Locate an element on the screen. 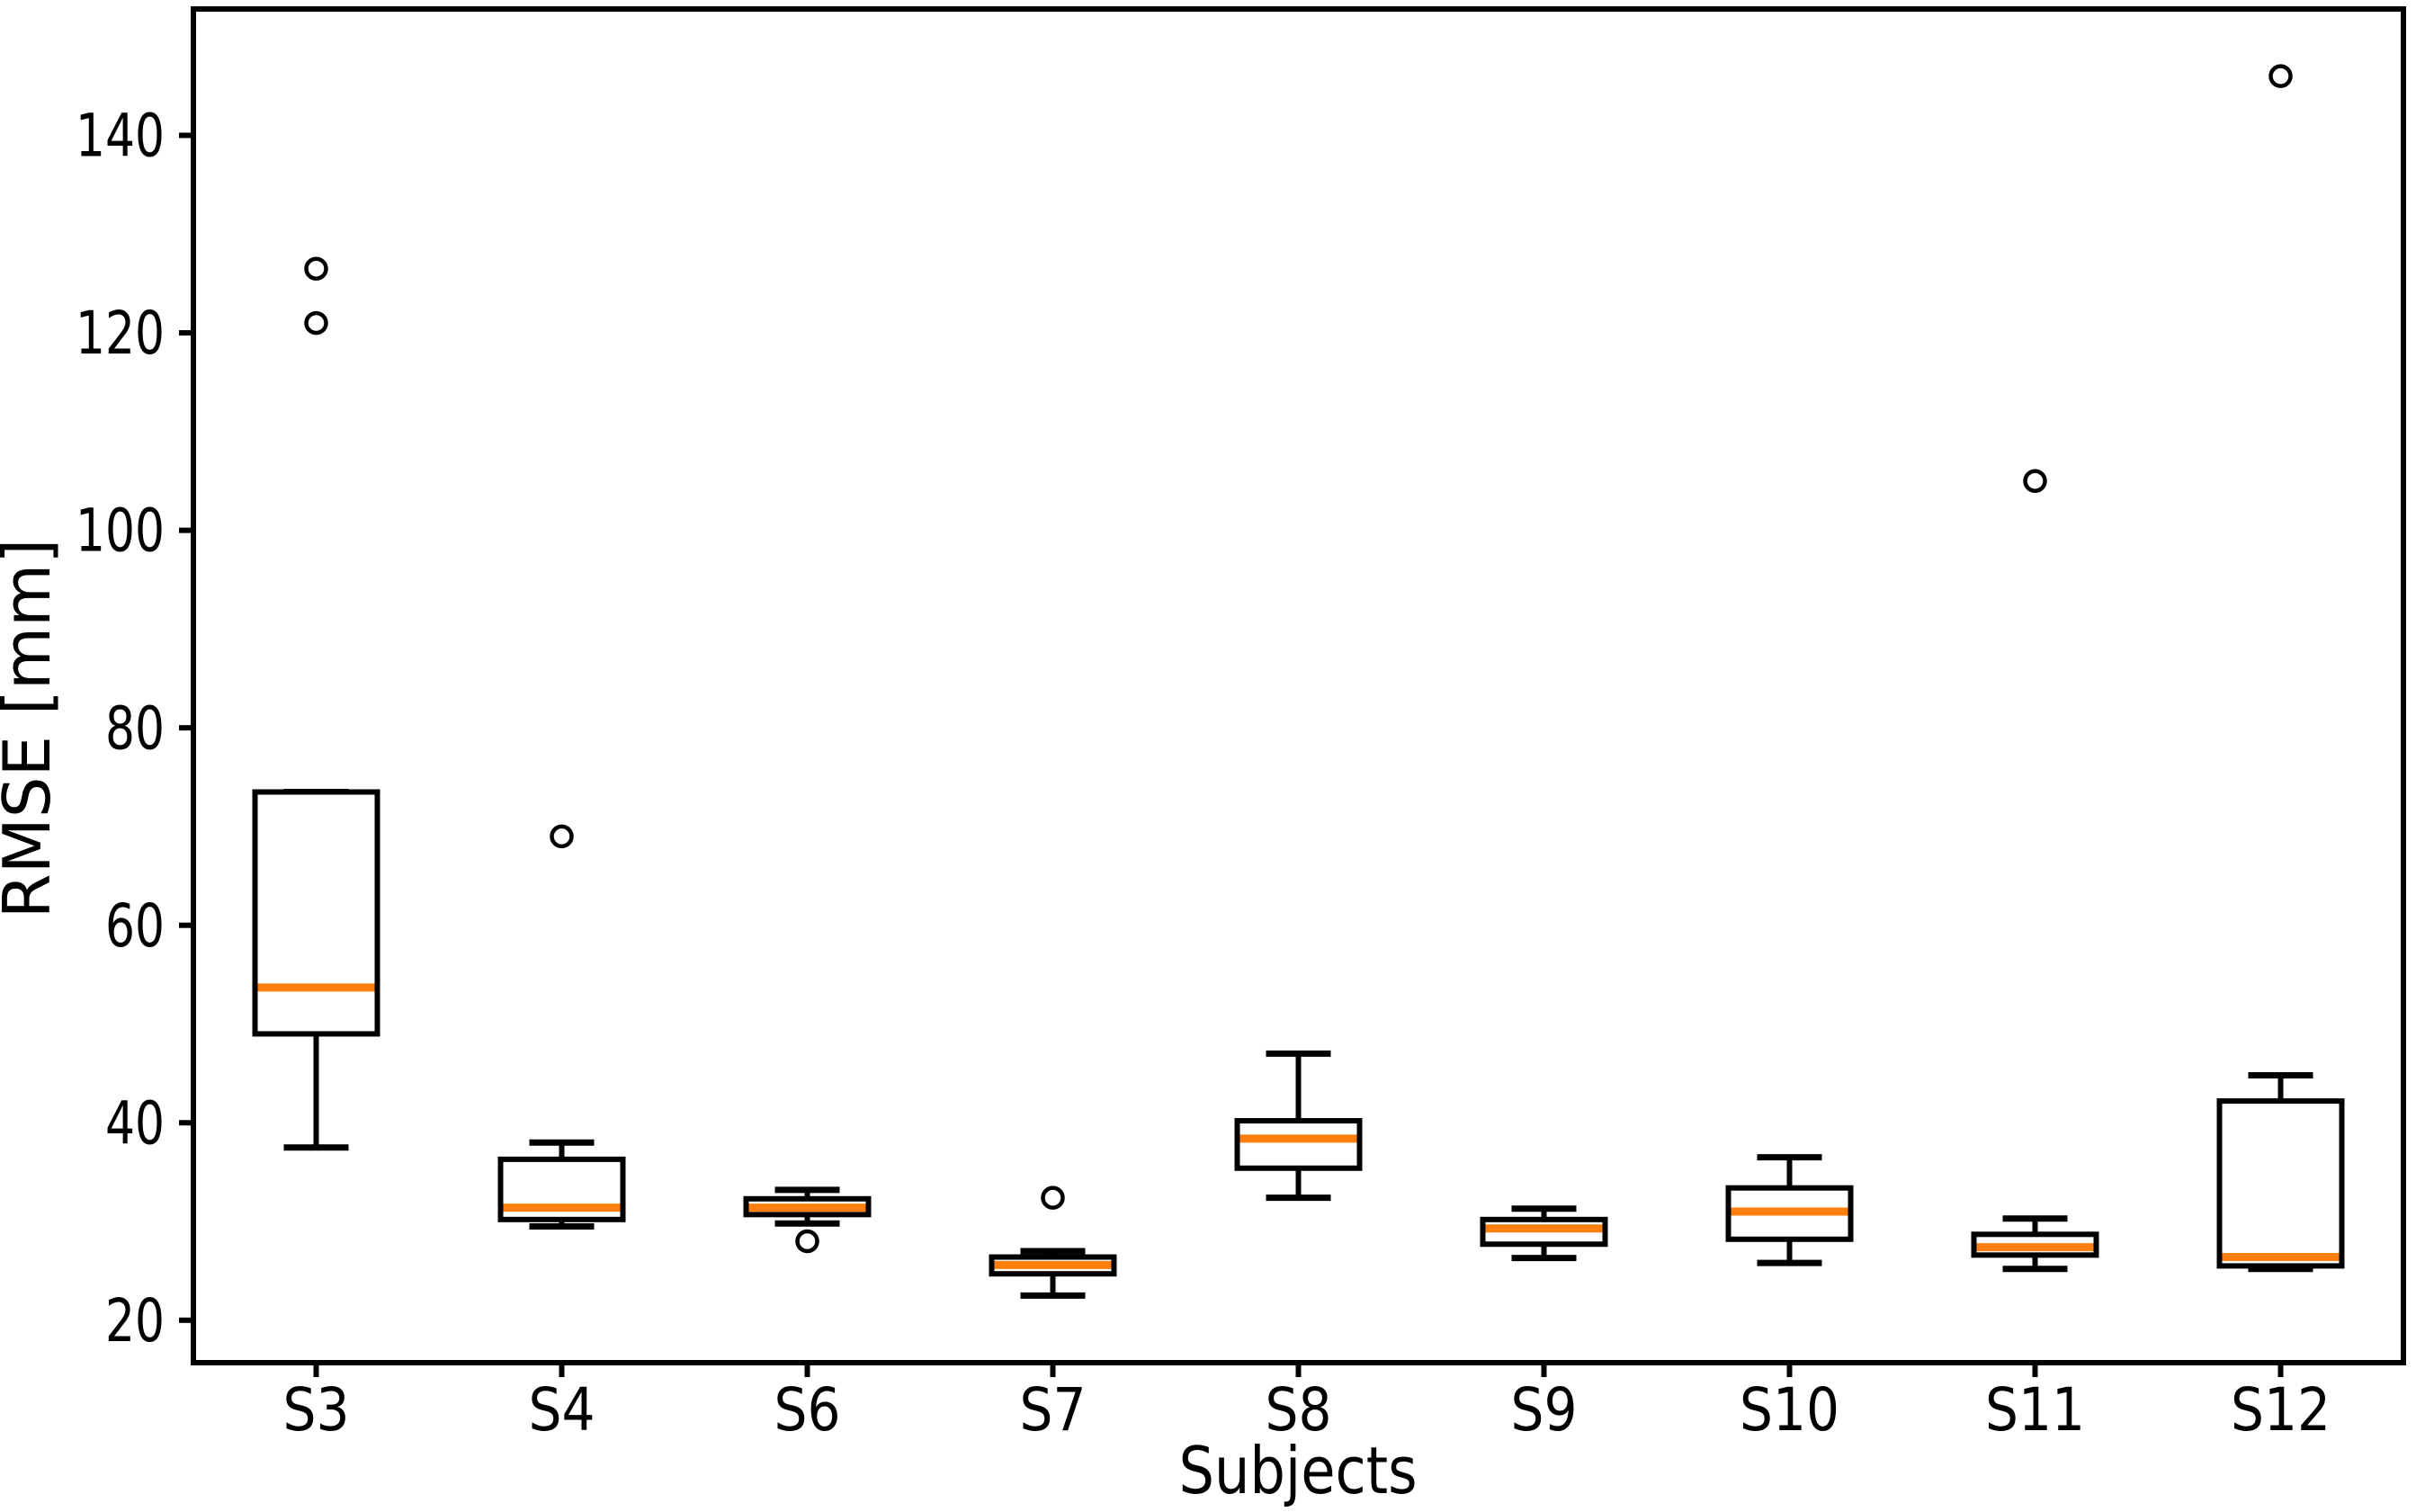 The width and height of the screenshot is (2416, 1512). y-tick-label: 80 is located at coordinates (135, 728).